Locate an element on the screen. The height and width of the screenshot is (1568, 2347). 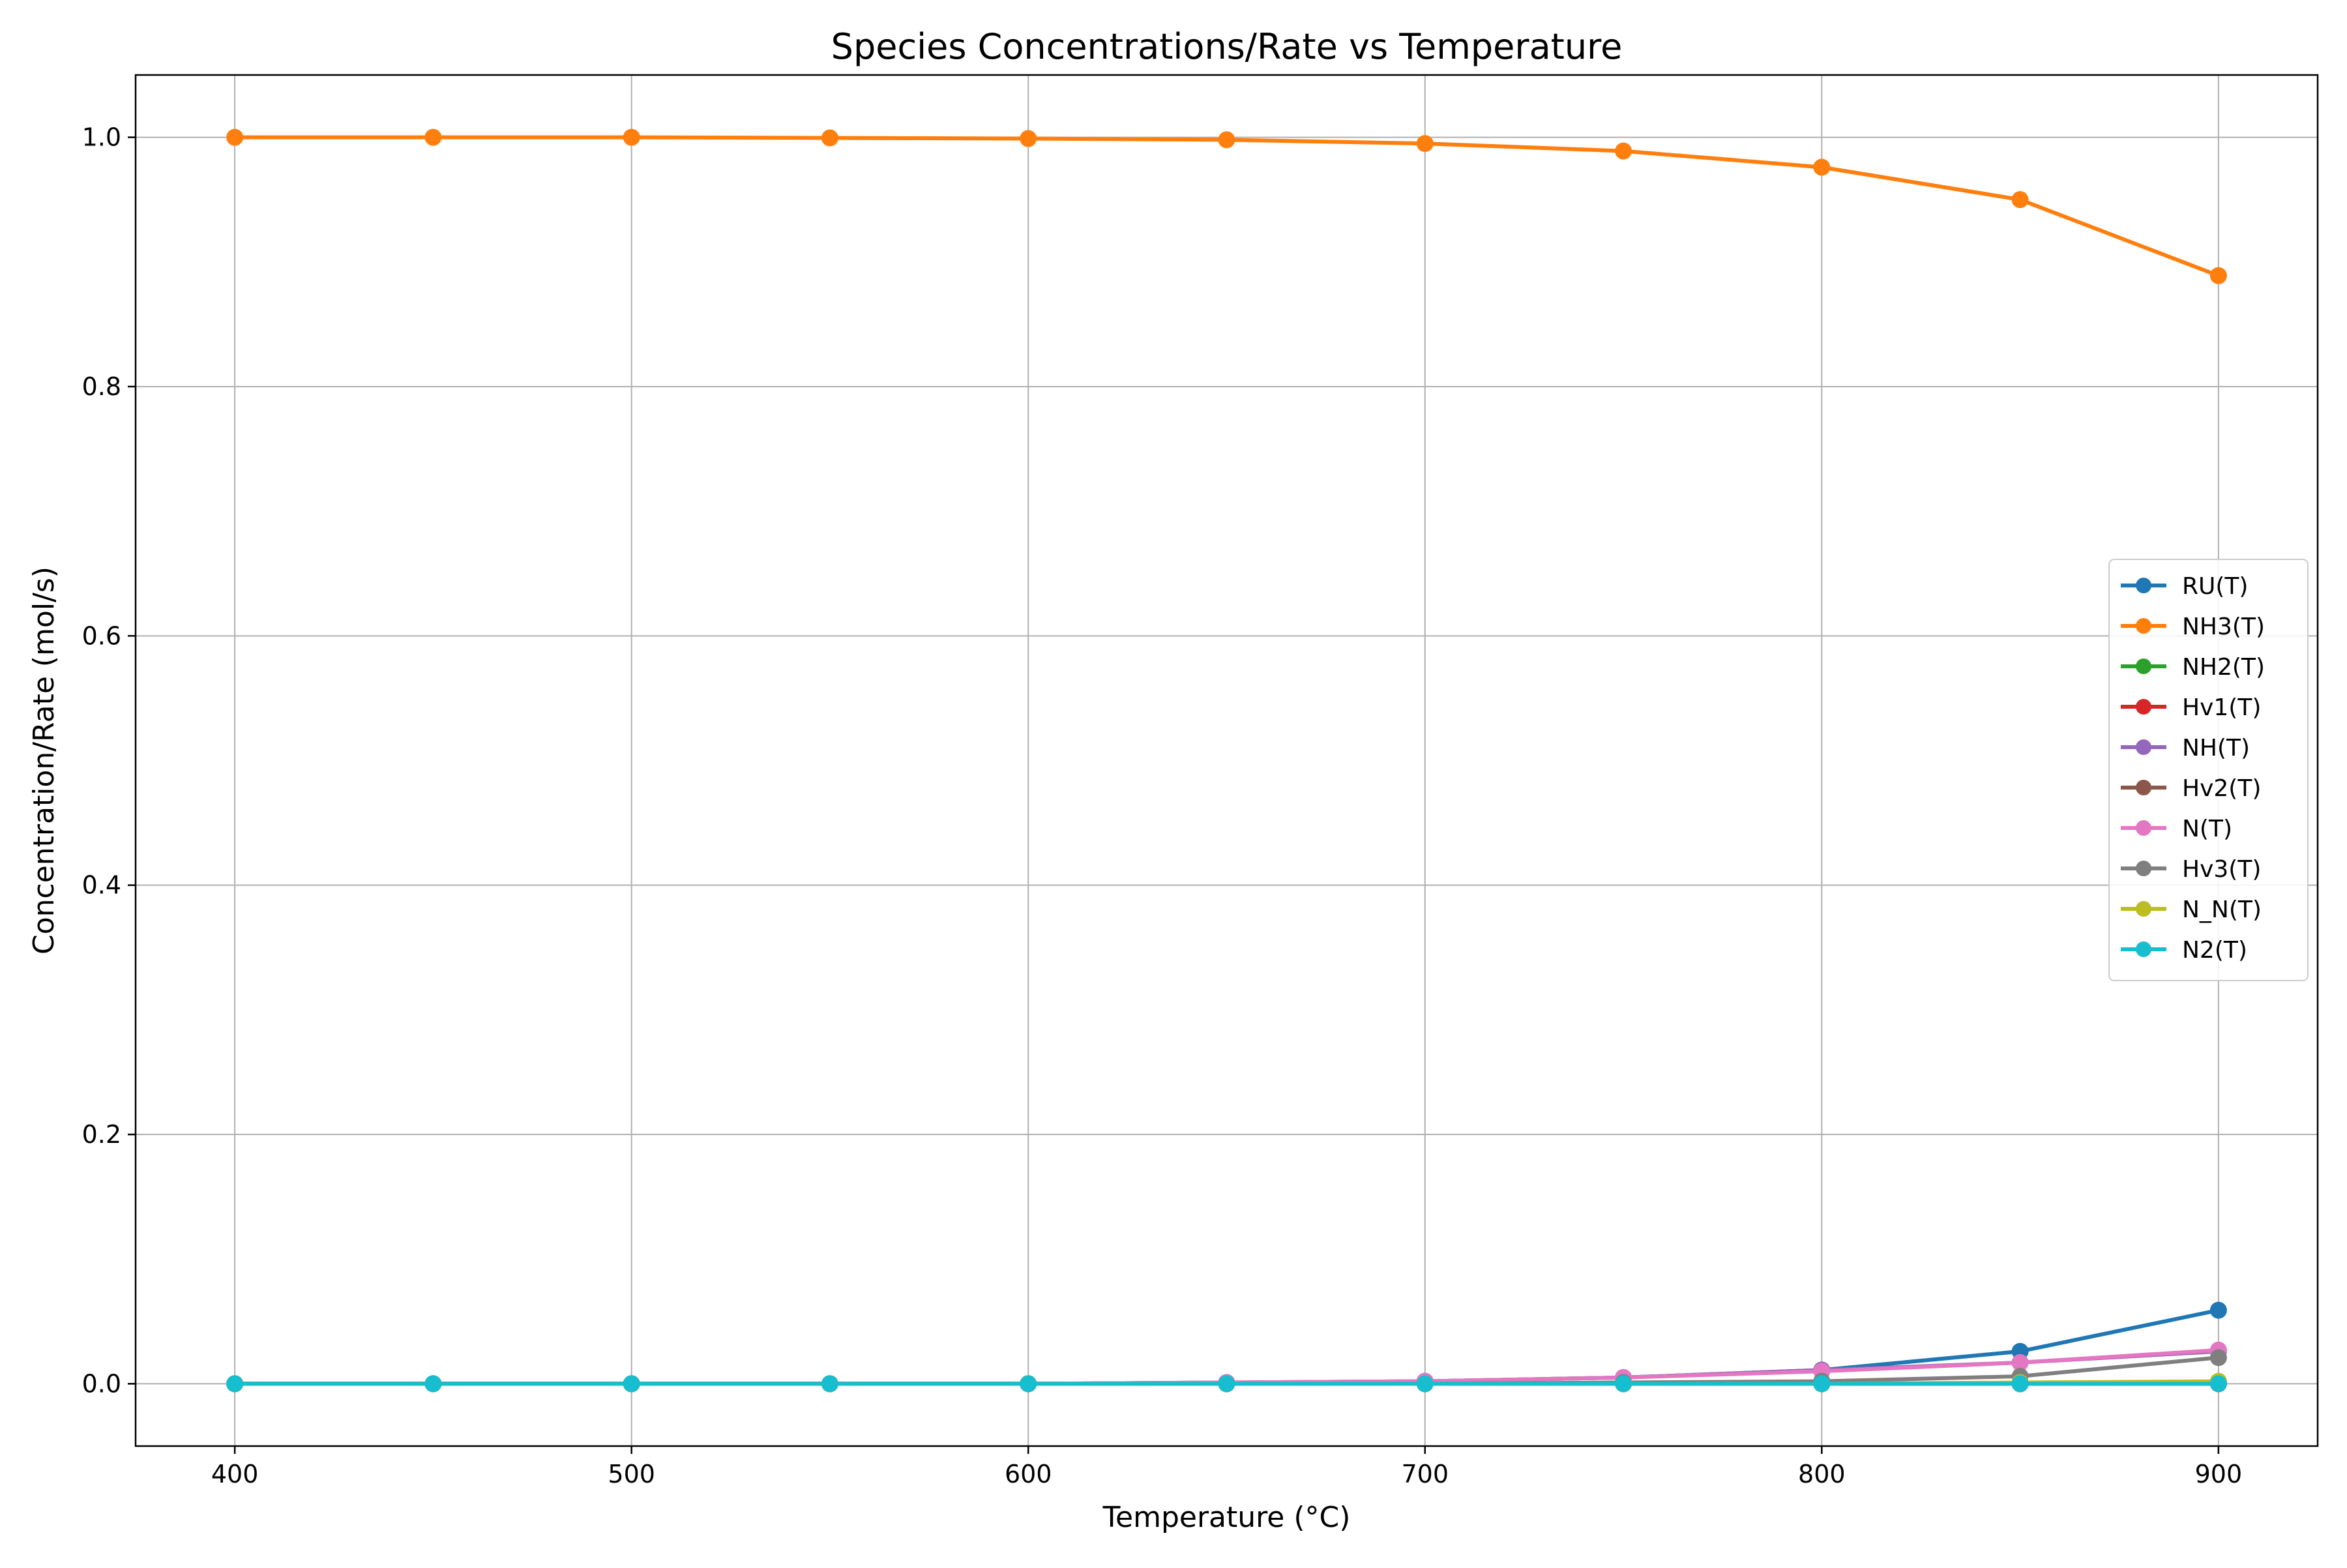
y-tick-label: 0.4 is located at coordinates (101, 886).